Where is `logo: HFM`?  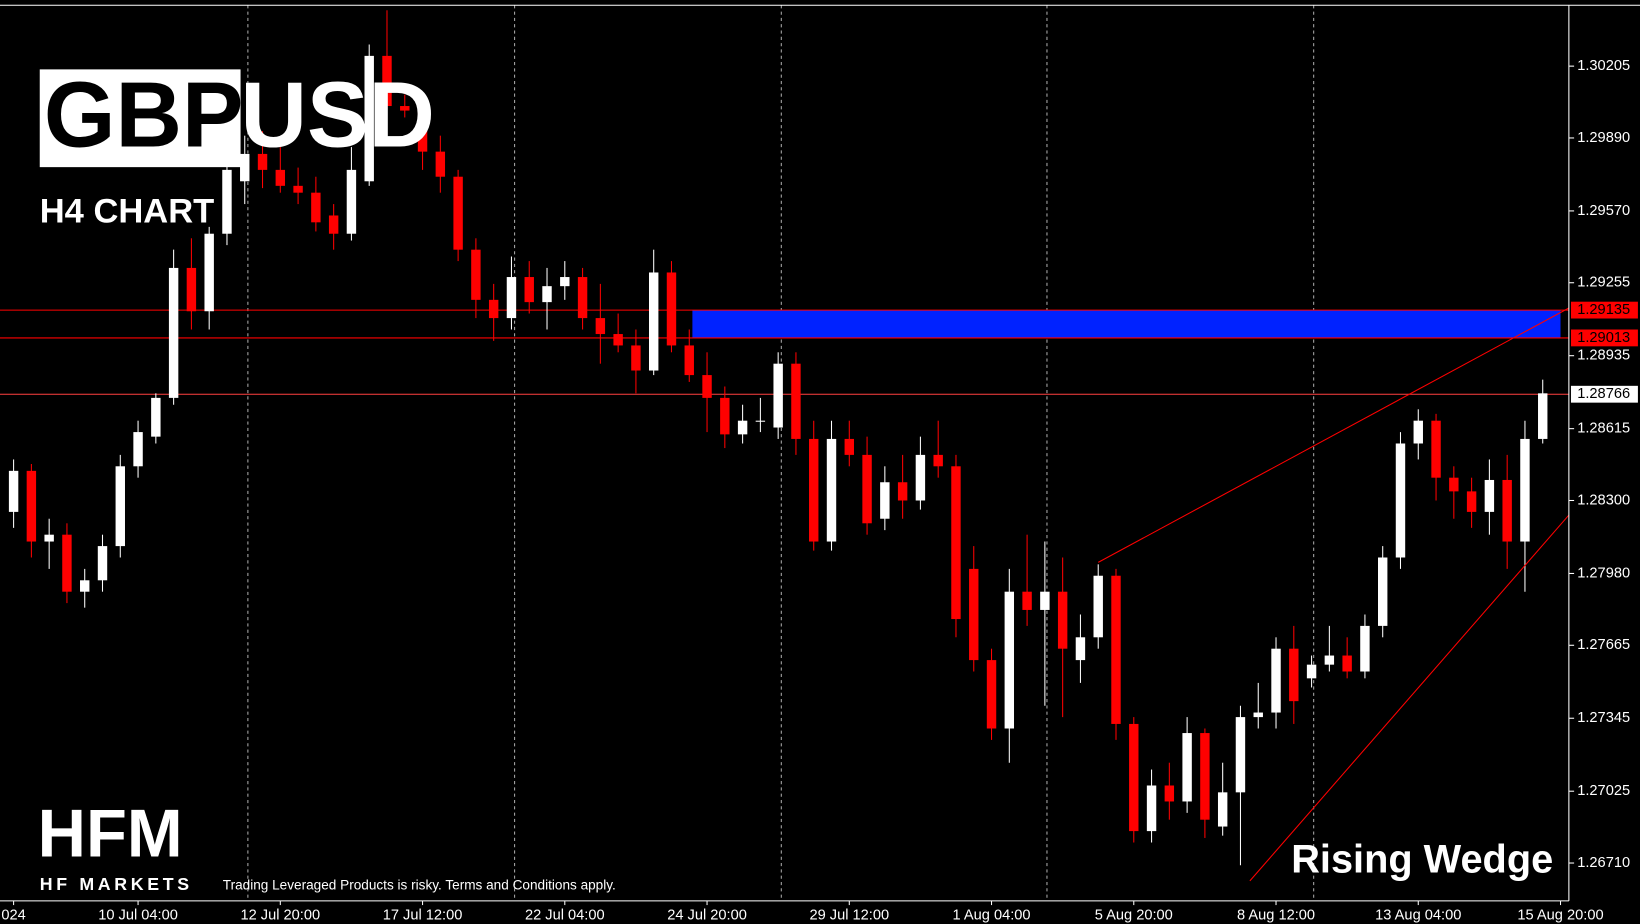
logo: HFM is located at coordinates (110, 833).